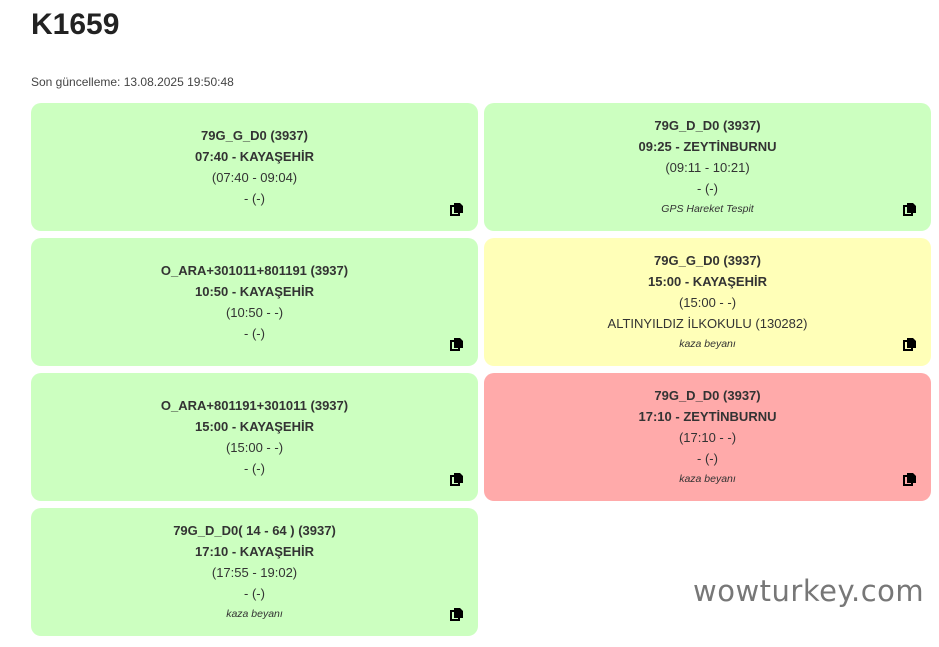  What do you see at coordinates (254, 291) in the screenshot?
I see `trip-departure: 10:50 - KAYAŞEHİR` at bounding box center [254, 291].